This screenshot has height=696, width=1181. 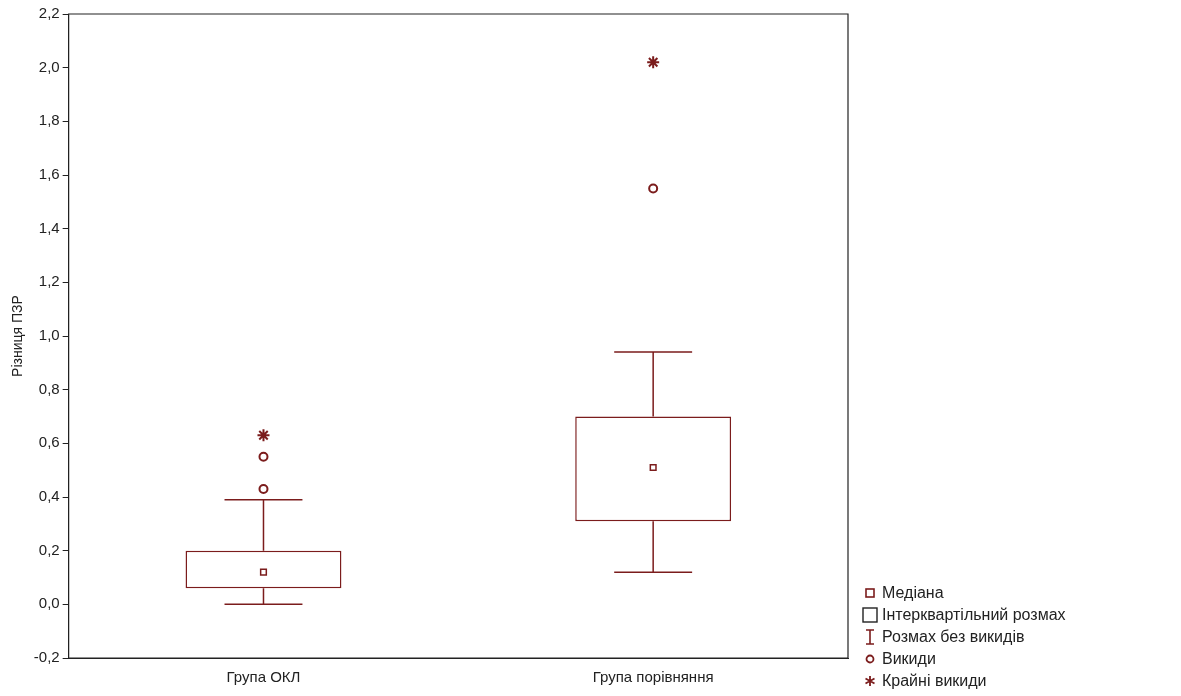 What do you see at coordinates (49, 66) in the screenshot?
I see `y-tick-label: 2,0` at bounding box center [49, 66].